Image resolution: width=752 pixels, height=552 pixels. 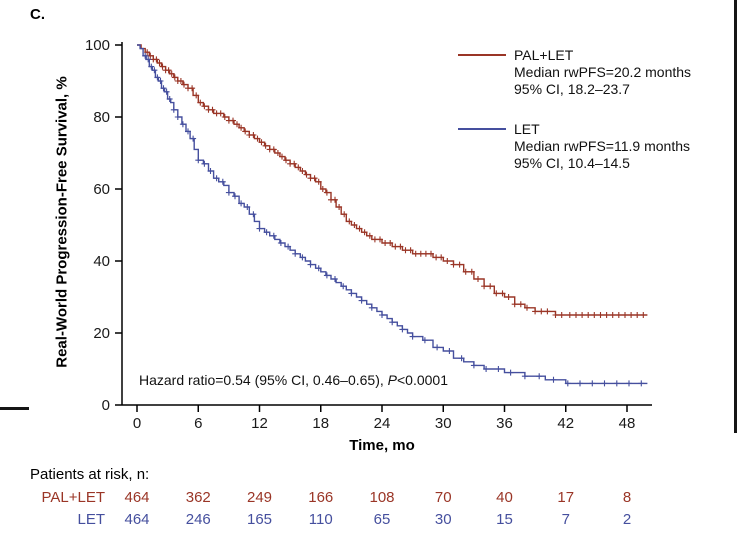 What do you see at coordinates (263, 380) in the screenshot?
I see `hazard-text: Hazard ratio=0.54 (95% CI, 0.46–0.65),` at bounding box center [263, 380].